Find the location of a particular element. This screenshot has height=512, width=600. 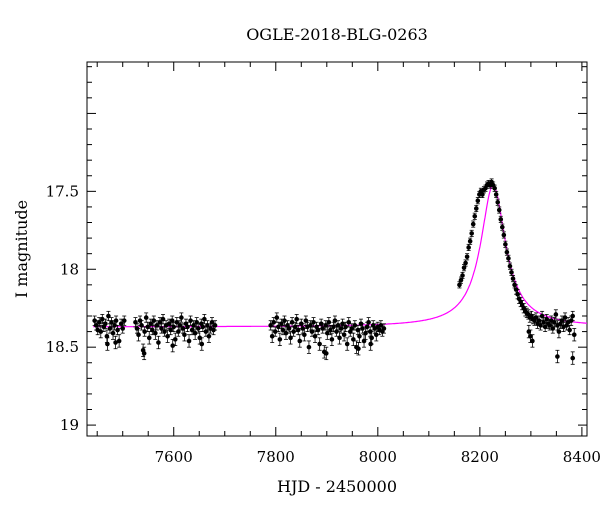

y-axis-label: I magnitude is located at coordinates (21, 249).